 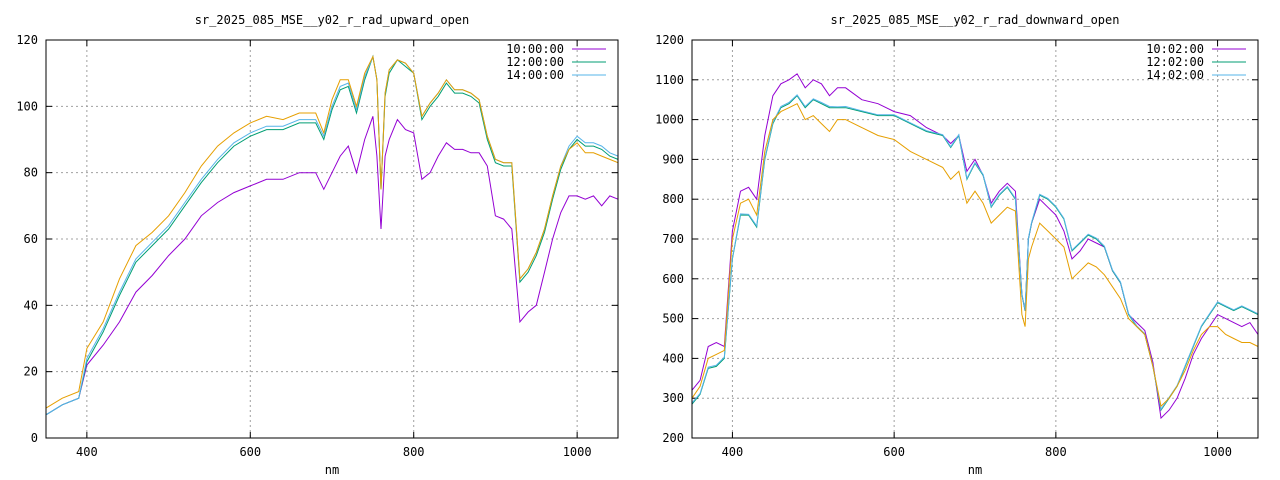 What do you see at coordinates (673, 398) in the screenshot?
I see `y-tick-label: 300` at bounding box center [673, 398].